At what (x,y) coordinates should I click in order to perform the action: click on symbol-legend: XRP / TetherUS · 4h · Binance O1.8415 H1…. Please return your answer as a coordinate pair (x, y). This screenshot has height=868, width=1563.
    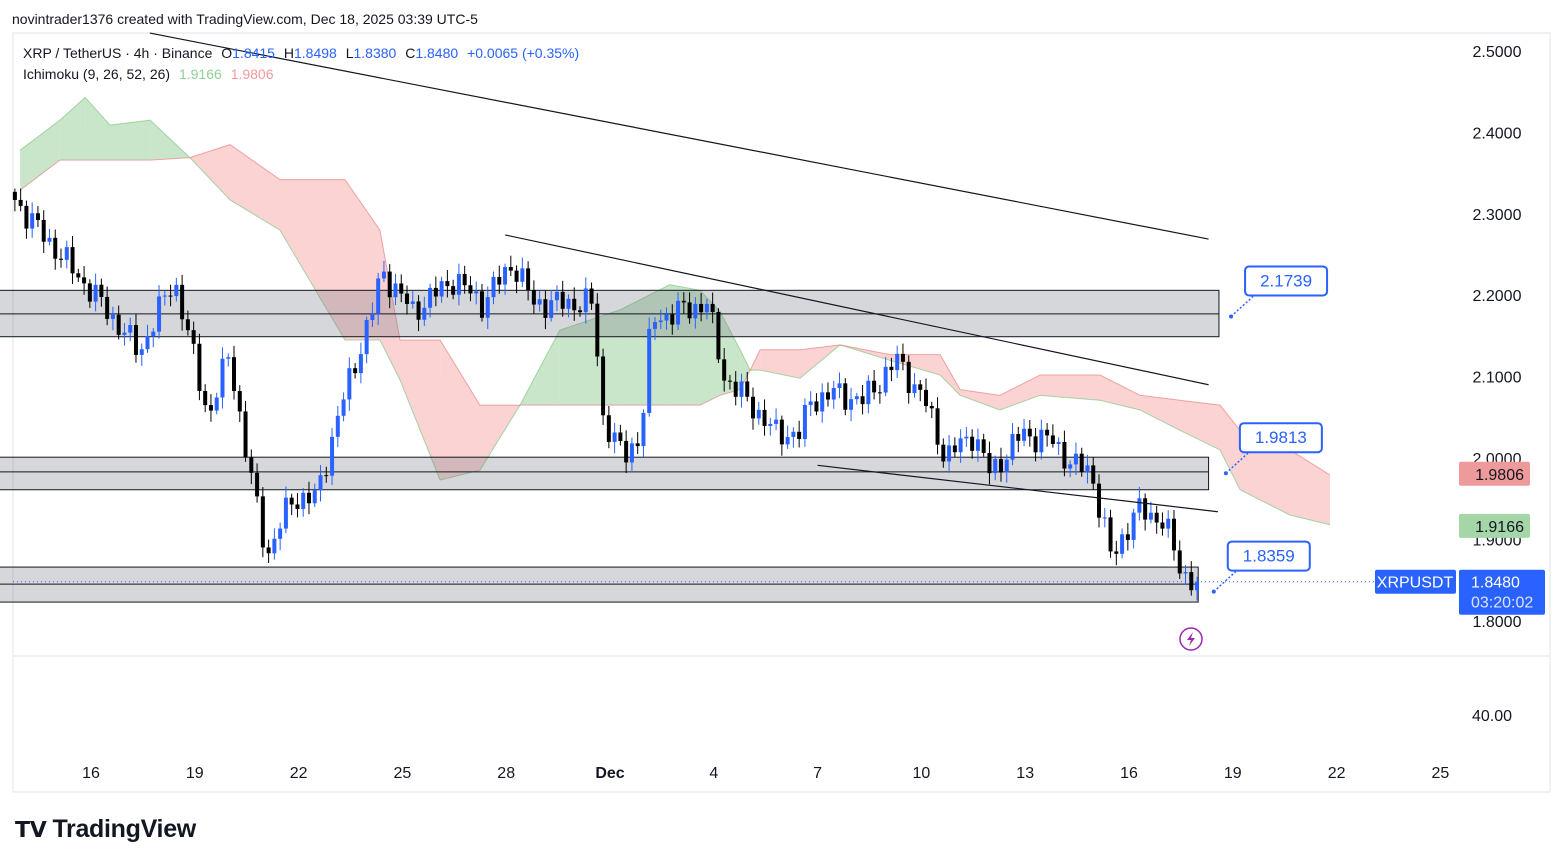
    Looking at the image, I should click on (303, 53).